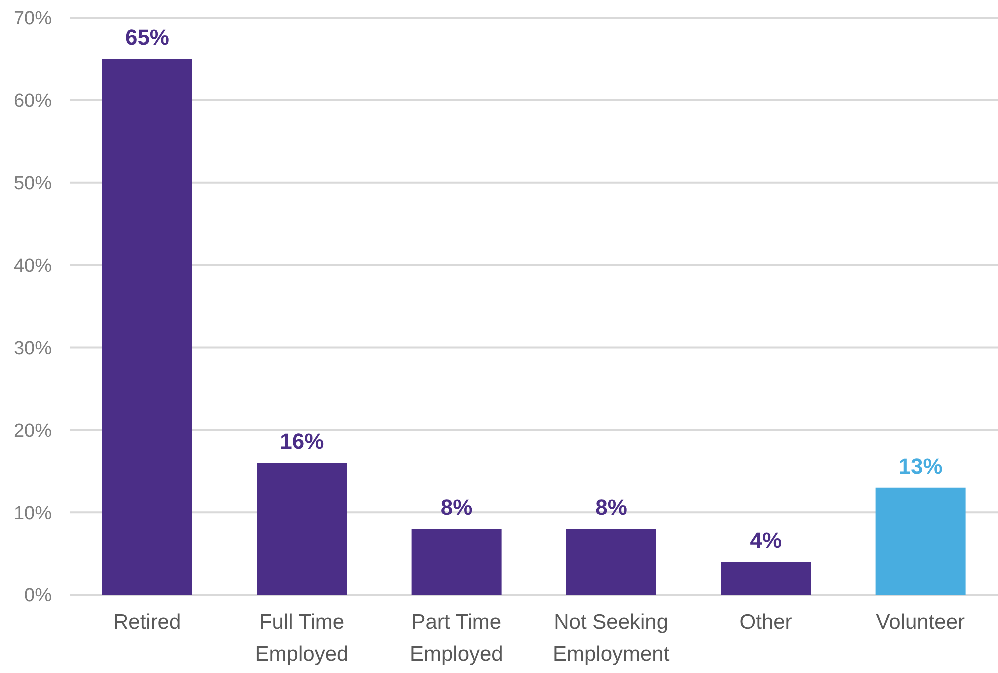 The height and width of the screenshot is (673, 998). What do you see at coordinates (33, 349) in the screenshot?
I see `y-tick-label: 30%` at bounding box center [33, 349].